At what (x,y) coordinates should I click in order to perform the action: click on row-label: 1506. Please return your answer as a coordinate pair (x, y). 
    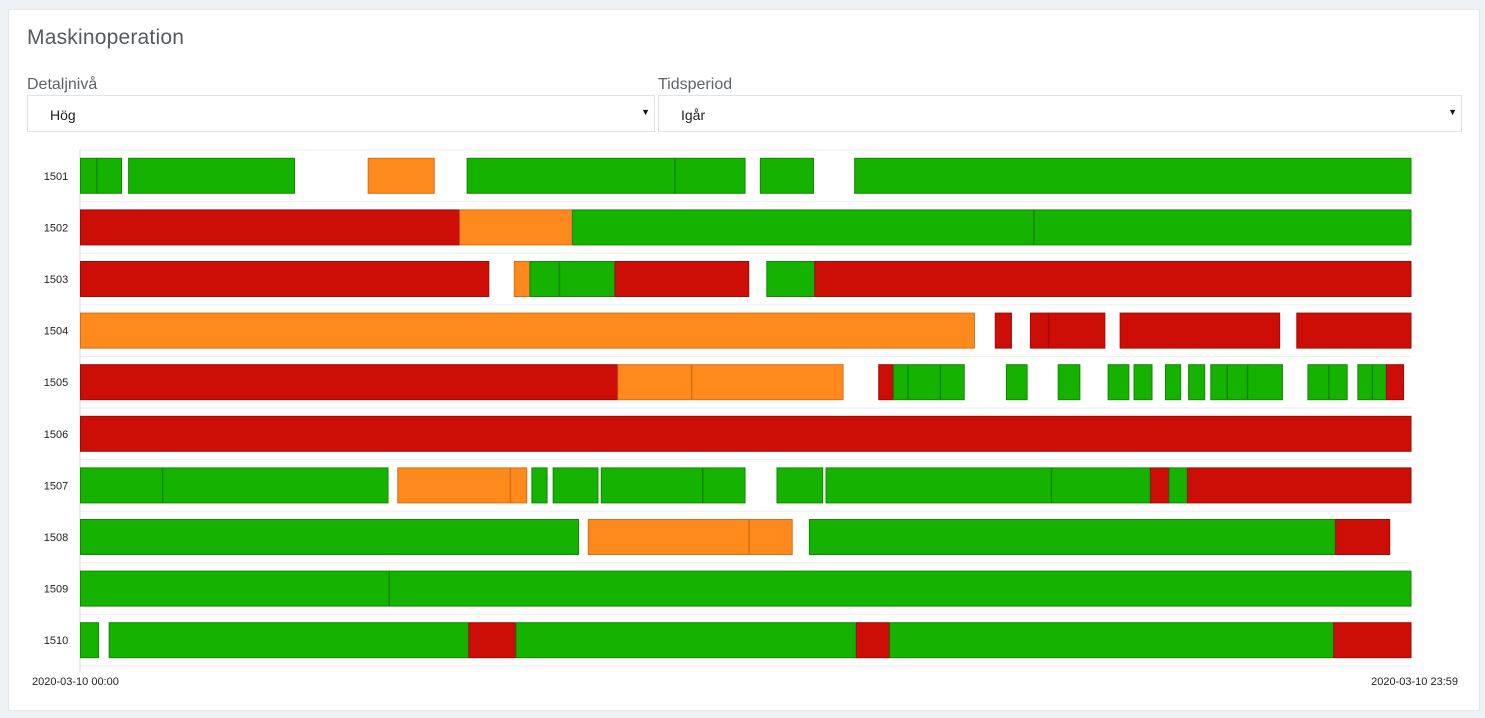
    Looking at the image, I should click on (56, 435).